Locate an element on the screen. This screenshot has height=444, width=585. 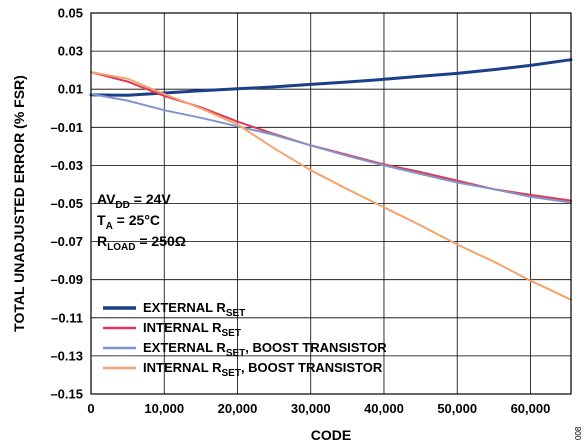
legend-label-1: EXTERNAL RSET is located at coordinates (194, 309).